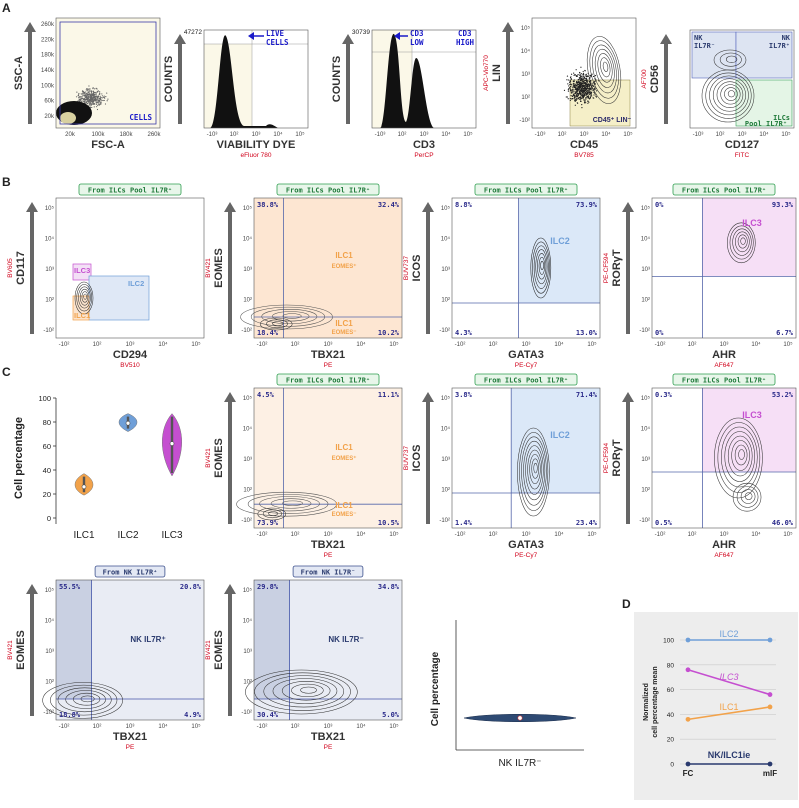 The height and width of the screenshot is (808, 799). What do you see at coordinates (424, 79) in the screenshot?
I see `a3-frame` at bounding box center [424, 79].